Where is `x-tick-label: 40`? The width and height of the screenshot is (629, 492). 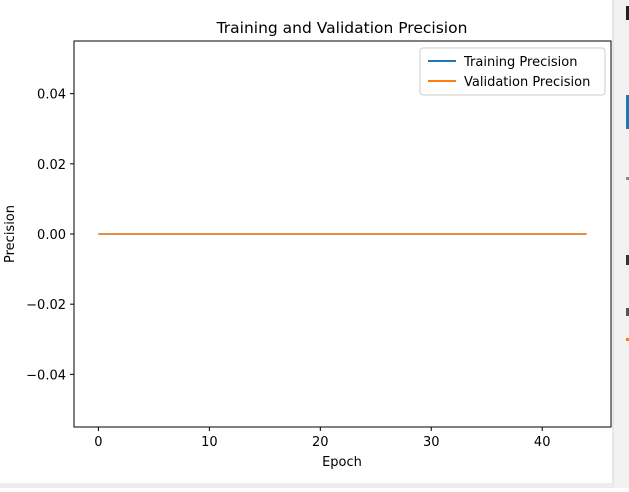 x-tick-label: 40 is located at coordinates (542, 442).